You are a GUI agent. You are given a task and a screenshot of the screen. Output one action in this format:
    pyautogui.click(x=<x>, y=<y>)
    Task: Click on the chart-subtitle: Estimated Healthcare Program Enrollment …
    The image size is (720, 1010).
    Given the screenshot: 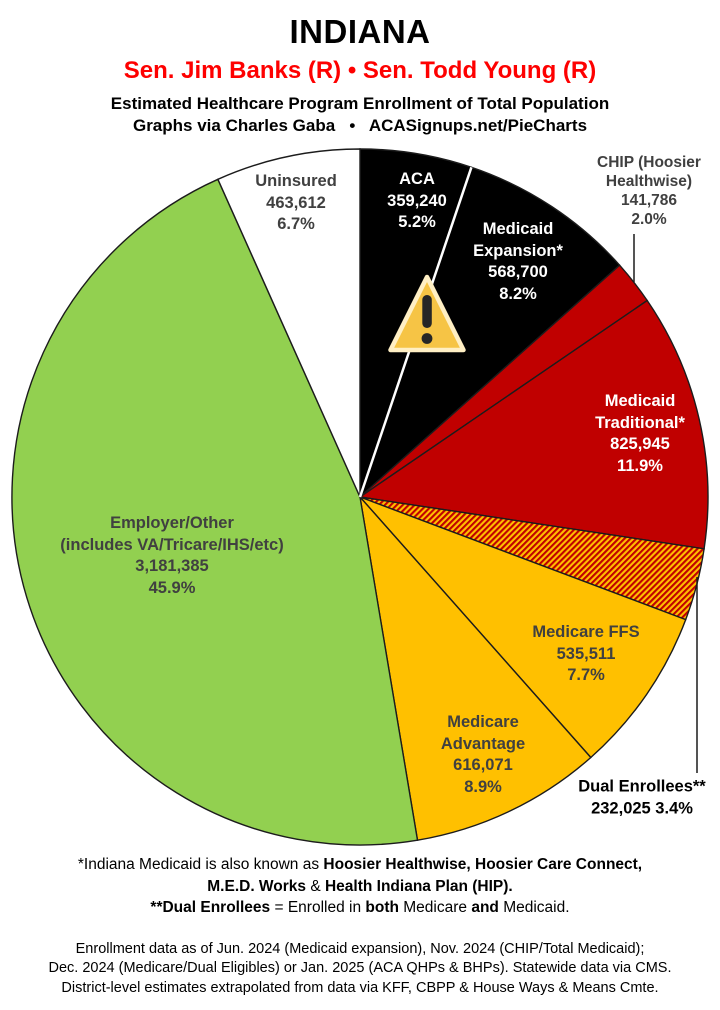 What is the action you would take?
    pyautogui.click(x=360, y=103)
    